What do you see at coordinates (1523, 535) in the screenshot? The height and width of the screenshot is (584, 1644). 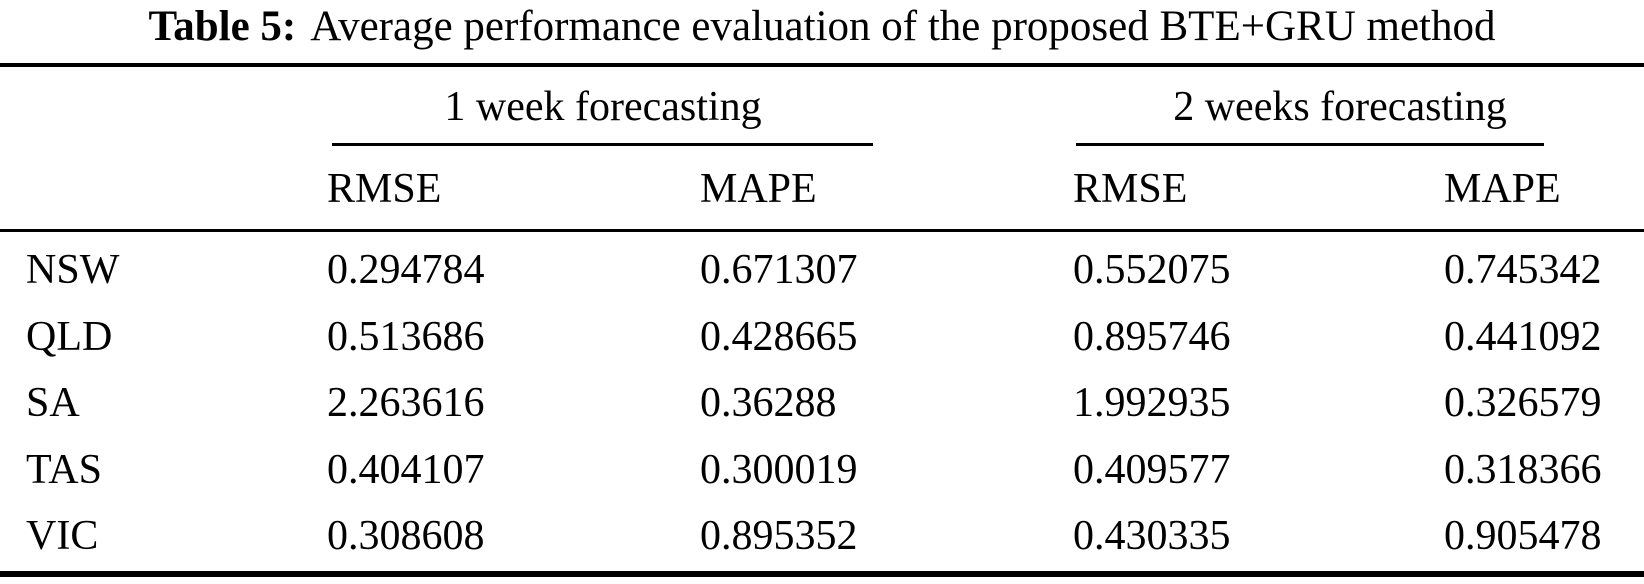 I see `cell-value: 0.905478` at bounding box center [1523, 535].